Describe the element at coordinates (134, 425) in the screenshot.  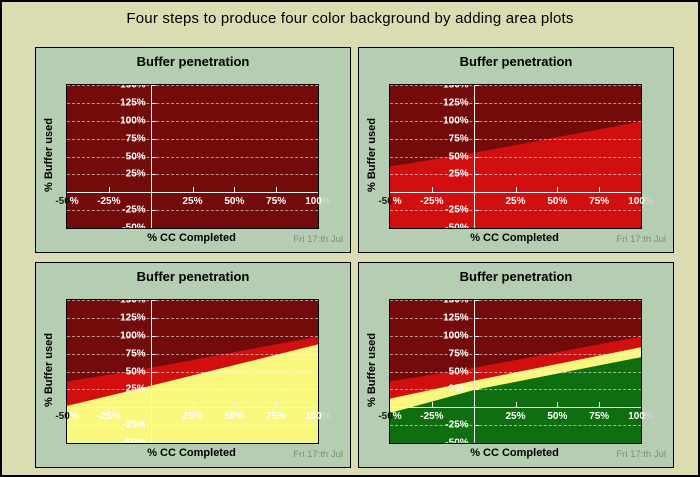
I see `y-tick-label: -25%` at that location.